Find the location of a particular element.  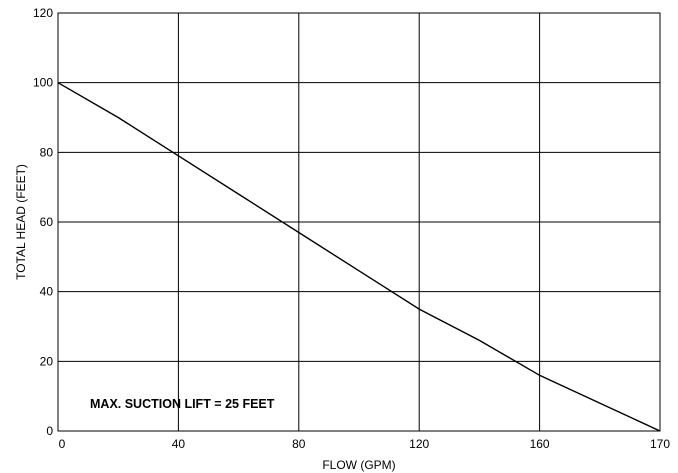

x-tick-label: 40 is located at coordinates (179, 444).